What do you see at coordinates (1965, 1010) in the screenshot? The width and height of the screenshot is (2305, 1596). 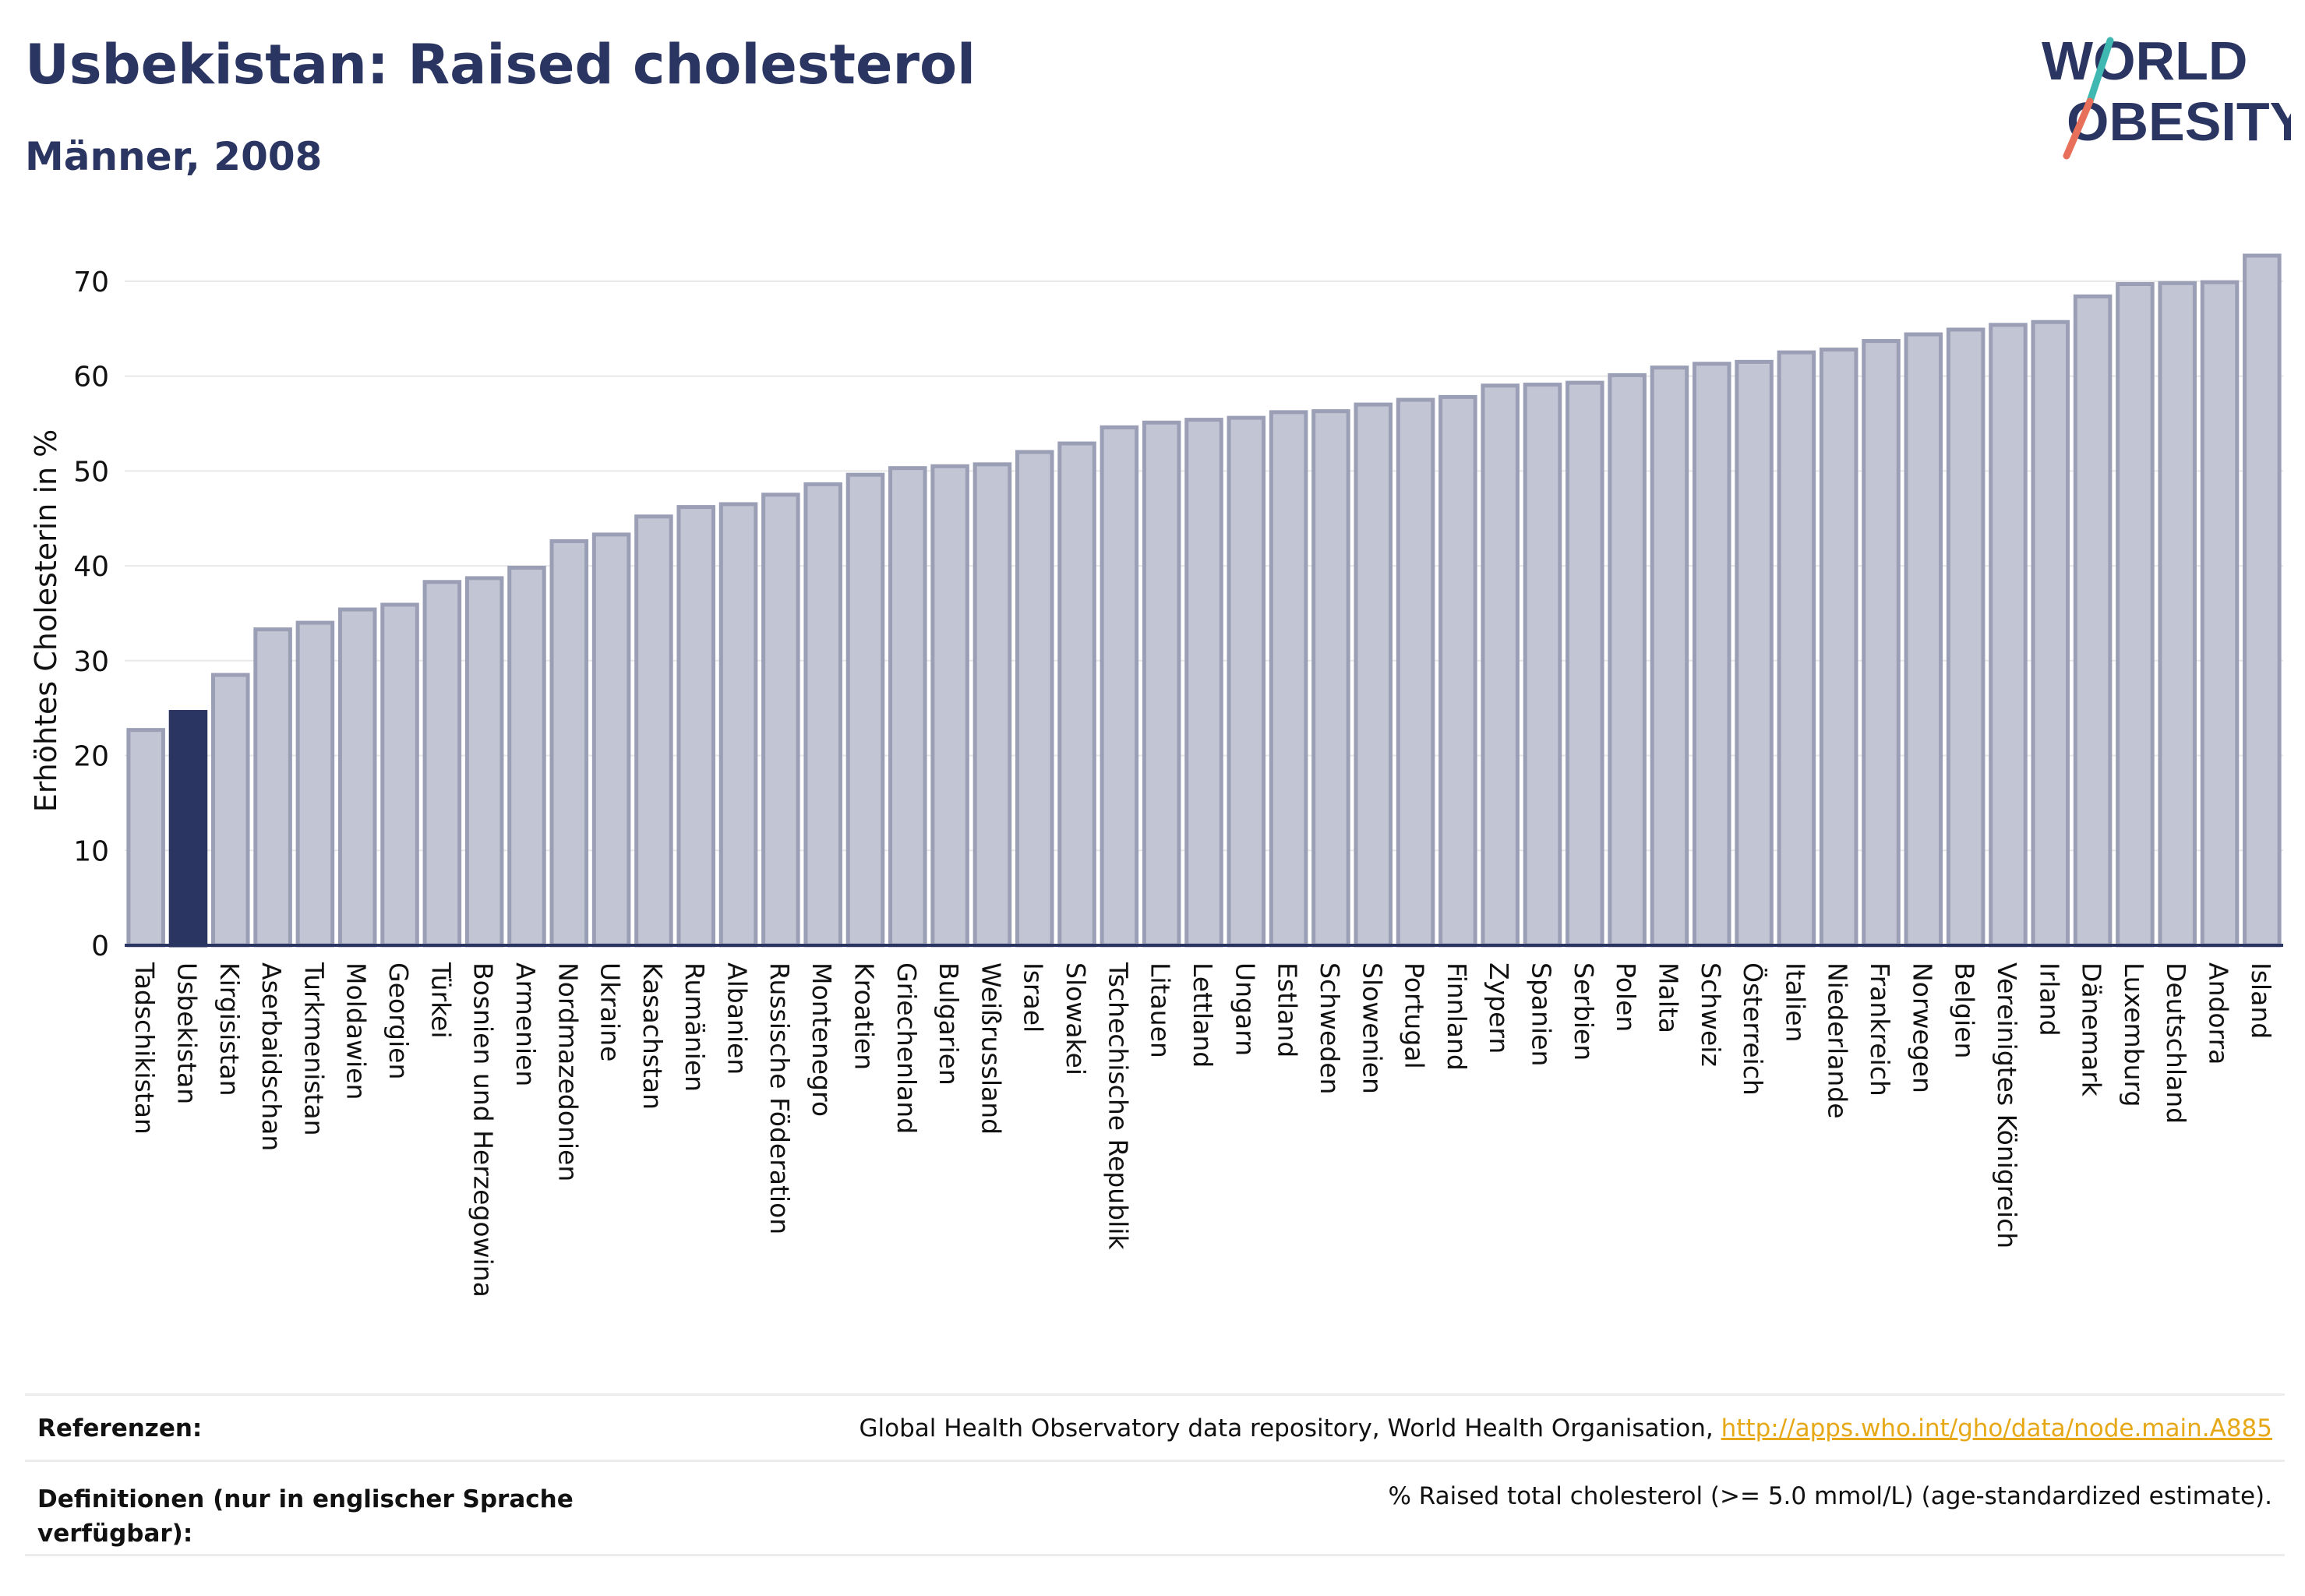 I see `x-tick-label: Belgien` at bounding box center [1965, 1010].